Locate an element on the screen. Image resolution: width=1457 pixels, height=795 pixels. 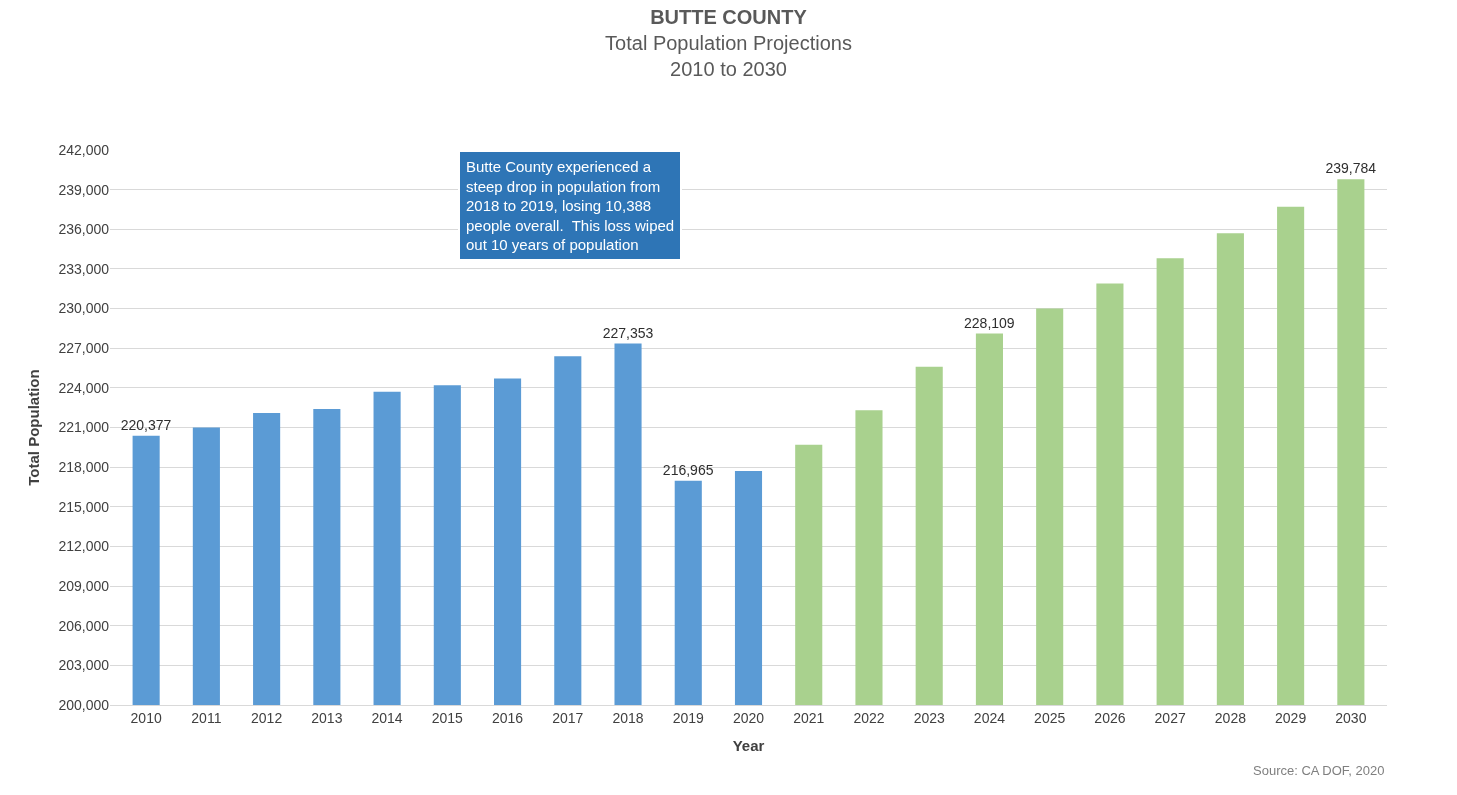
y-tick-label: 200,000 is located at coordinates (84, 704).